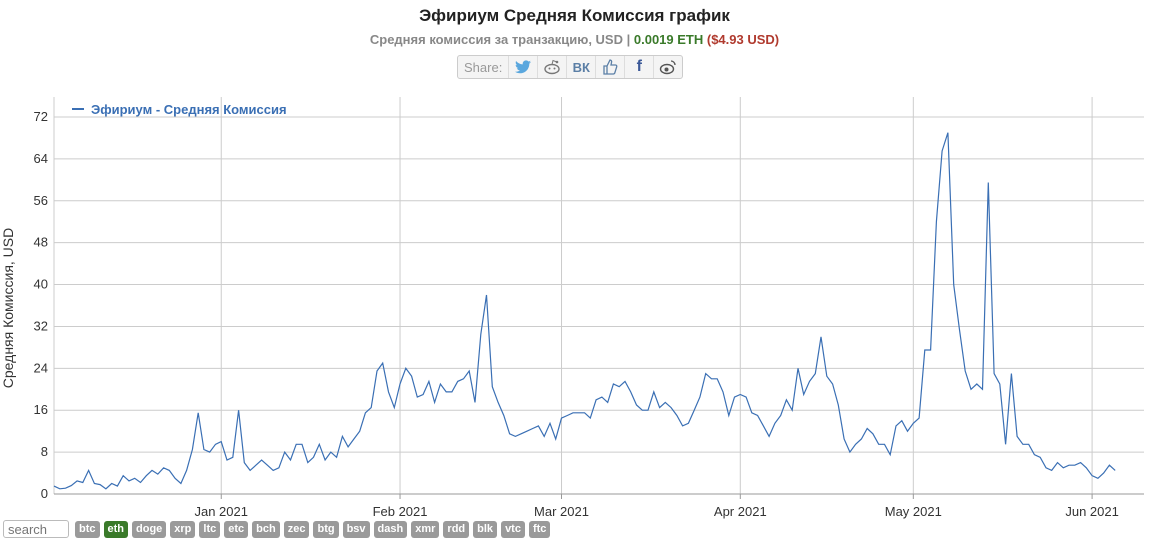 Image resolution: width=1149 pixels, height=547 pixels. I want to click on search-input, so click(36, 529).